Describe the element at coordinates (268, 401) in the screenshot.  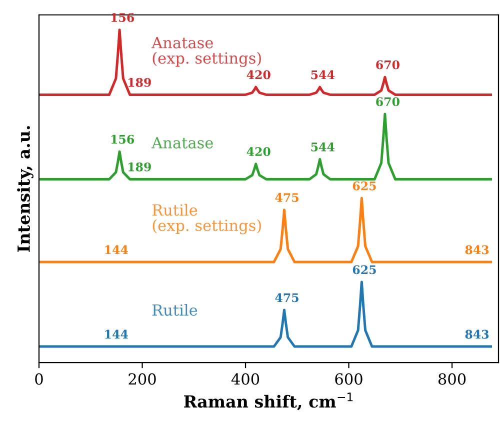
I see `x-axis-title: Raman shift, cm$^{−1}$` at that location.